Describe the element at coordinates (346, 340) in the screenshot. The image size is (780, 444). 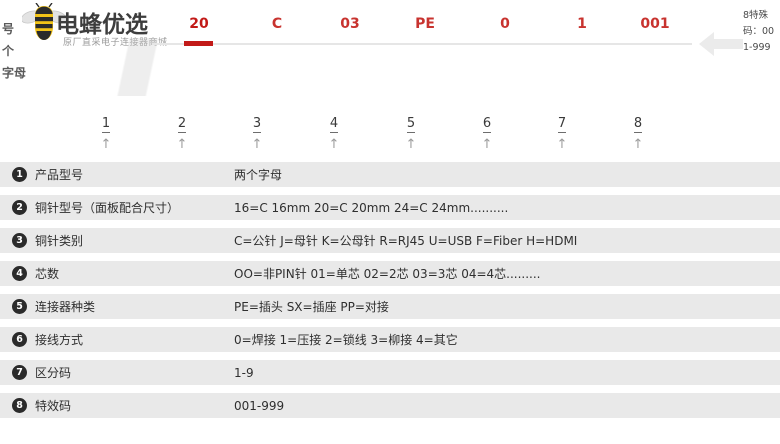
I see `row-value: 0=焊接 1=压接 2=锁线 3=柳接 4=其它` at that location.